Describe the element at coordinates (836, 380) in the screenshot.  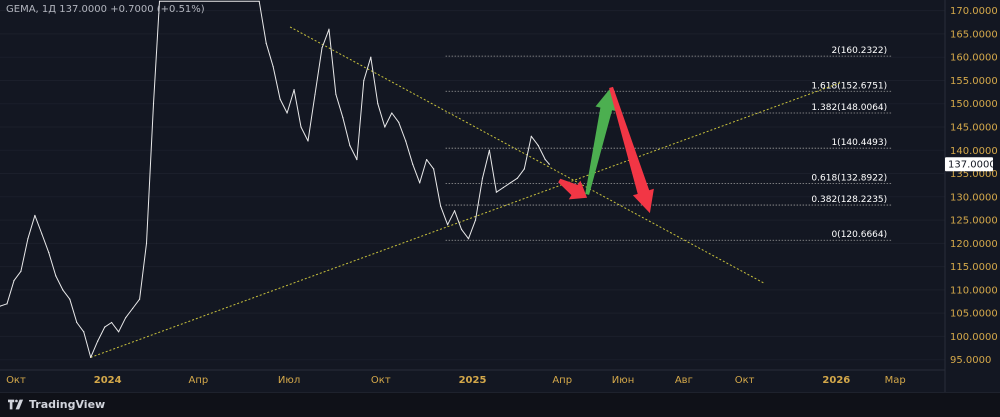
I see `time-tick-label: 2026` at that location.